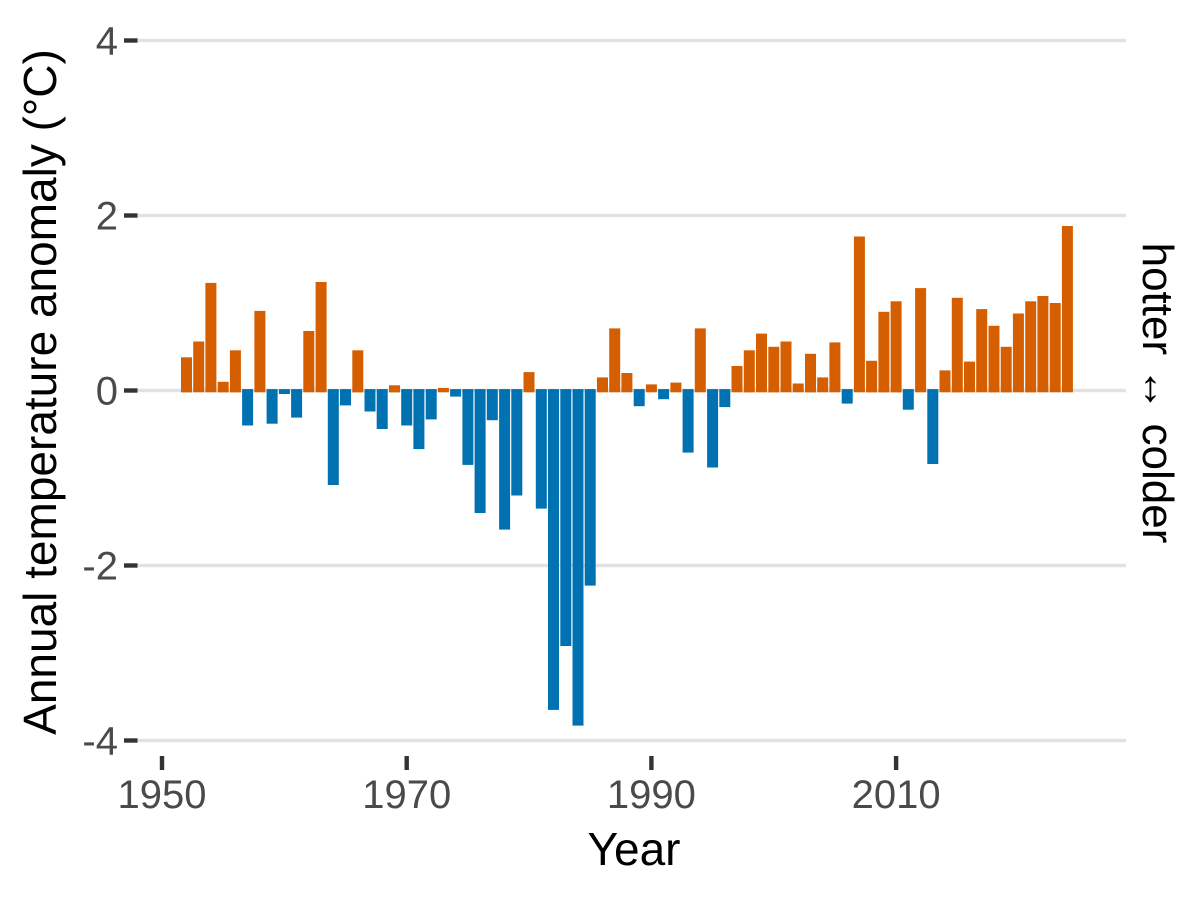  Describe the element at coordinates (370, 400) in the screenshot. I see `bar-1967` at that location.